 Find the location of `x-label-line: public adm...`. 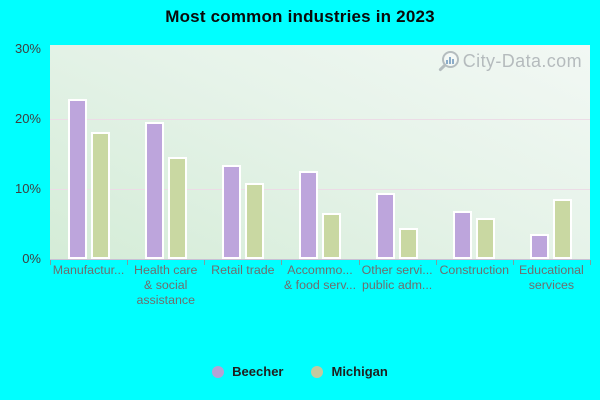

x-label-line: public adm... is located at coordinates (397, 285).